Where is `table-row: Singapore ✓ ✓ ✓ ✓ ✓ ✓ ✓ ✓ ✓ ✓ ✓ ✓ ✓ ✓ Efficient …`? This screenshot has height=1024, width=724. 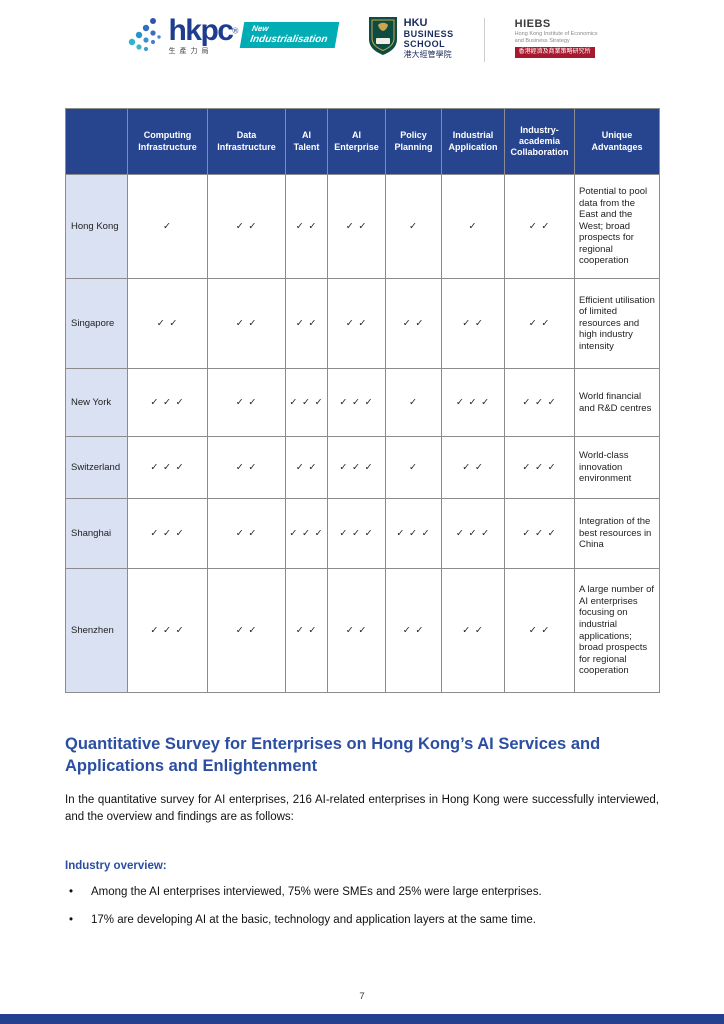
table-row: Singapore ✓ ✓ ✓ ✓ ✓ ✓ ✓ ✓ ✓ ✓ ✓ ✓ ✓ ✓ Efficient … is located at coordinates (362, 323).